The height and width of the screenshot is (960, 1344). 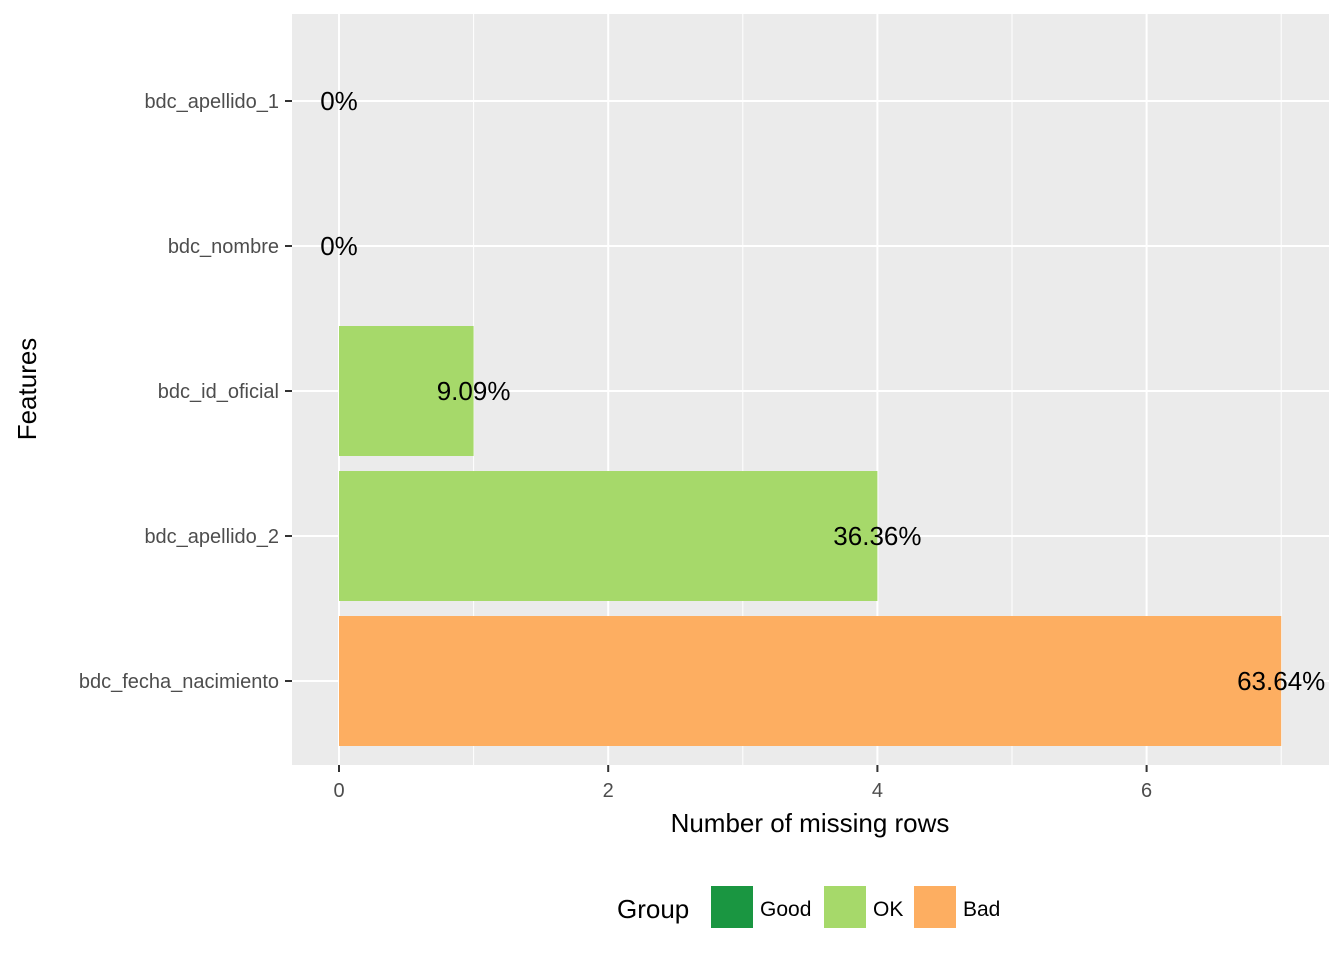 I want to click on legend-label: Good, so click(x=785, y=909).